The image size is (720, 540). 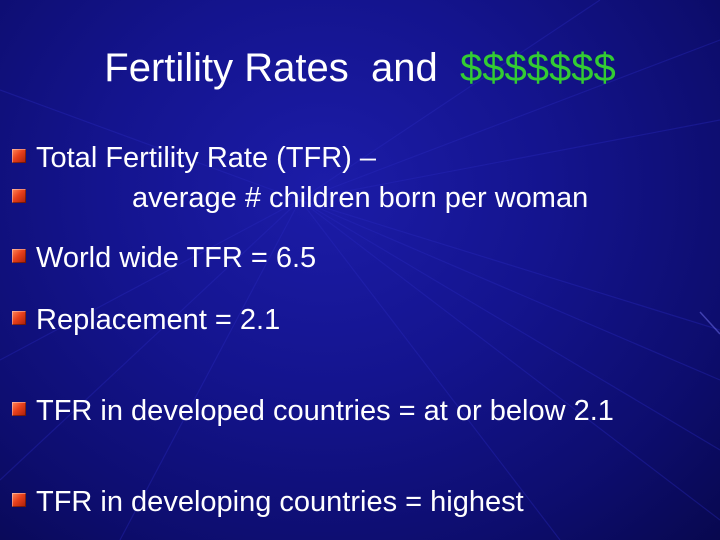 I want to click on title-dollar-signs: $$$$$$$, so click(x=537, y=68).